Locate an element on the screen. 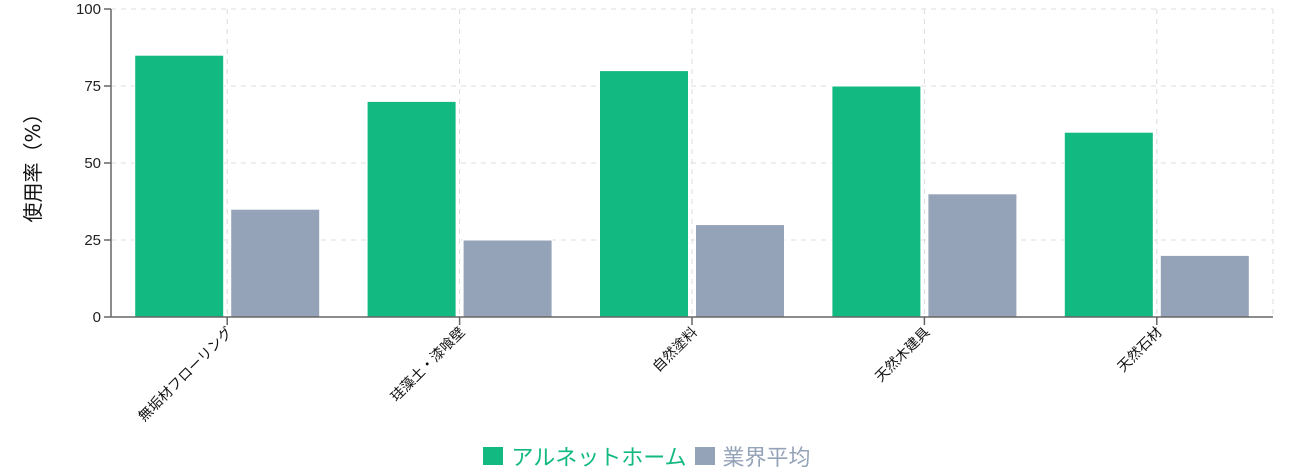 The height and width of the screenshot is (472, 1294). y-tick-label: 25 is located at coordinates (92, 240).